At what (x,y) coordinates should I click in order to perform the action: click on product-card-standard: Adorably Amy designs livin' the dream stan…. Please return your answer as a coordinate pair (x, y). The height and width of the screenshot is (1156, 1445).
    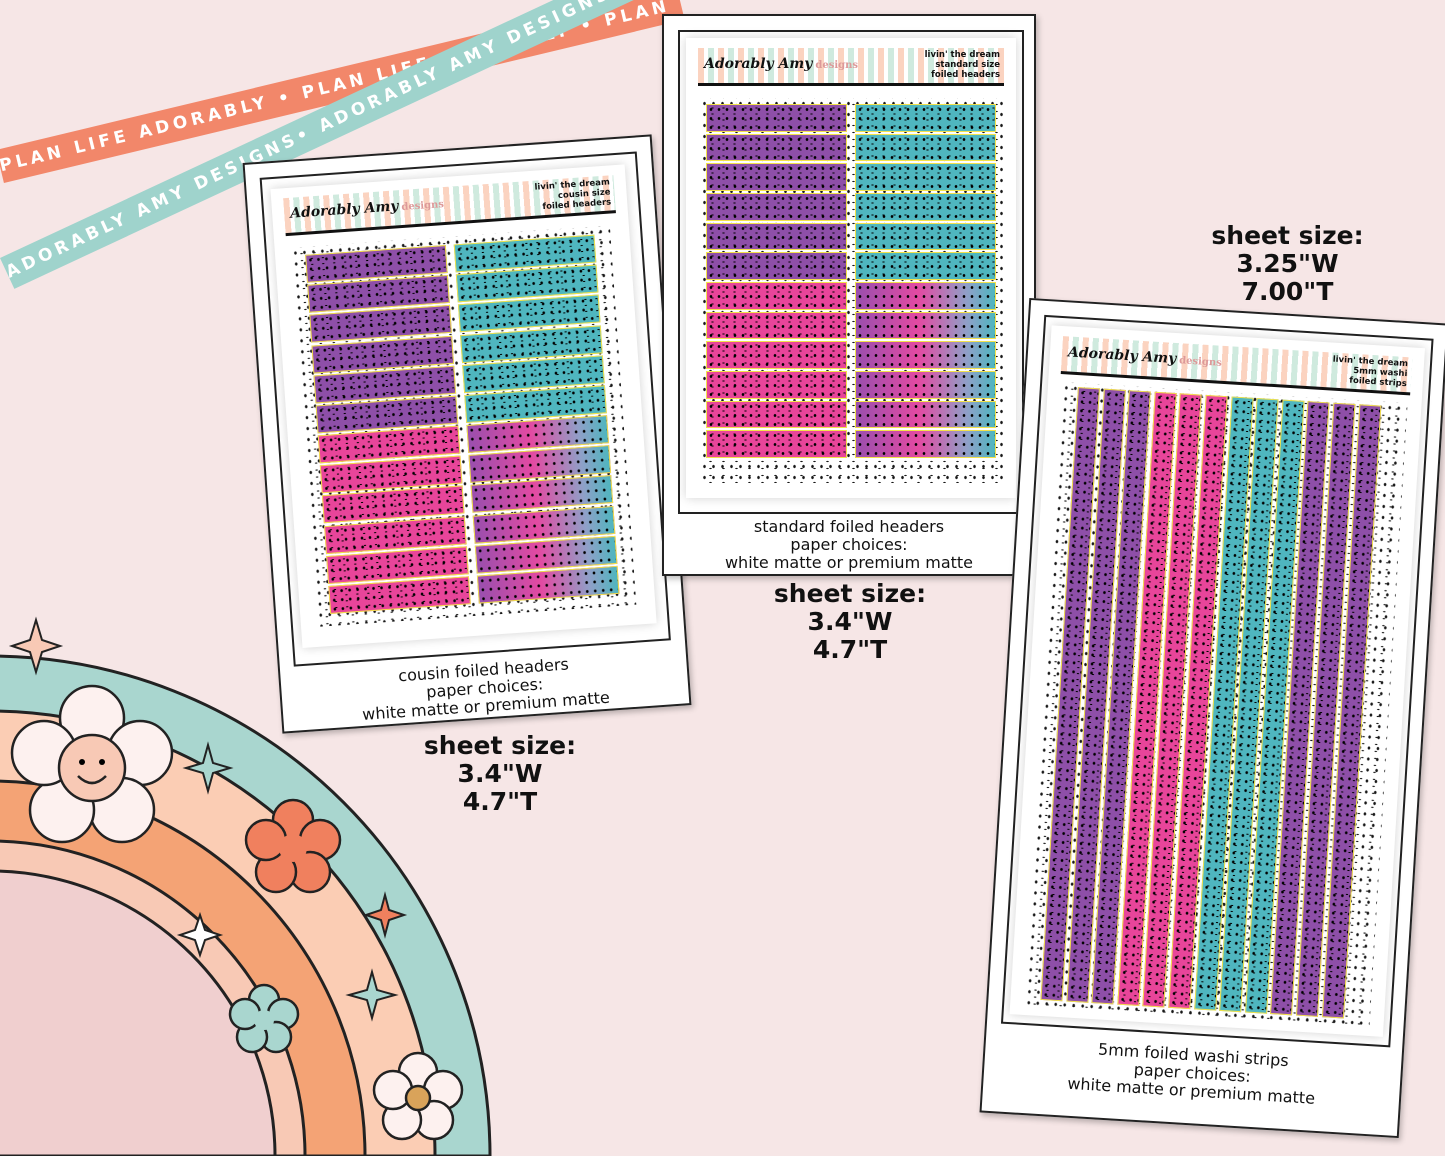
    Looking at the image, I should click on (849, 295).